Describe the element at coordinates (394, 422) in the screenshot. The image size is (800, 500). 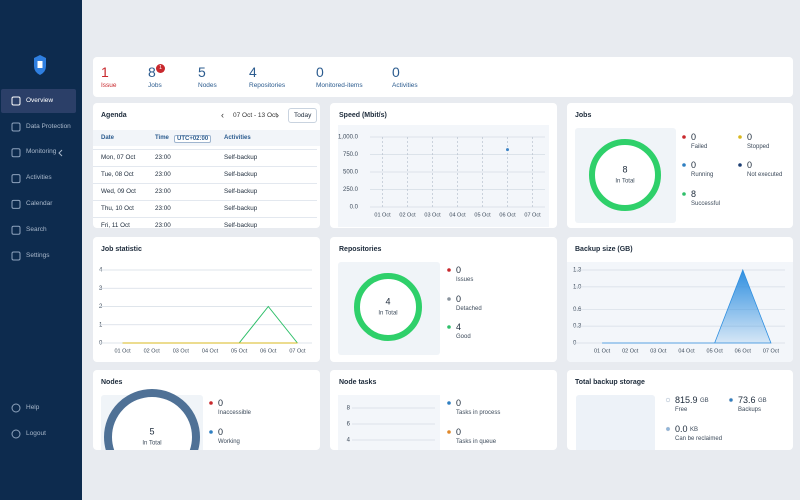
I see `chart-svg: 4 6 8` at that location.